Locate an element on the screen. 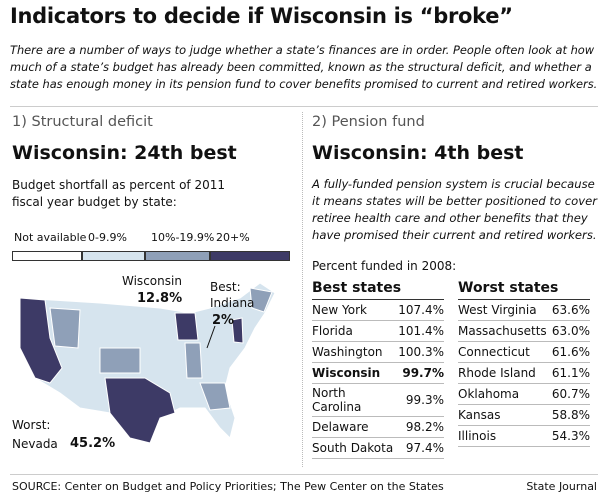 The height and width of the screenshot is (500, 607). map is located at coordinates (147, 363).